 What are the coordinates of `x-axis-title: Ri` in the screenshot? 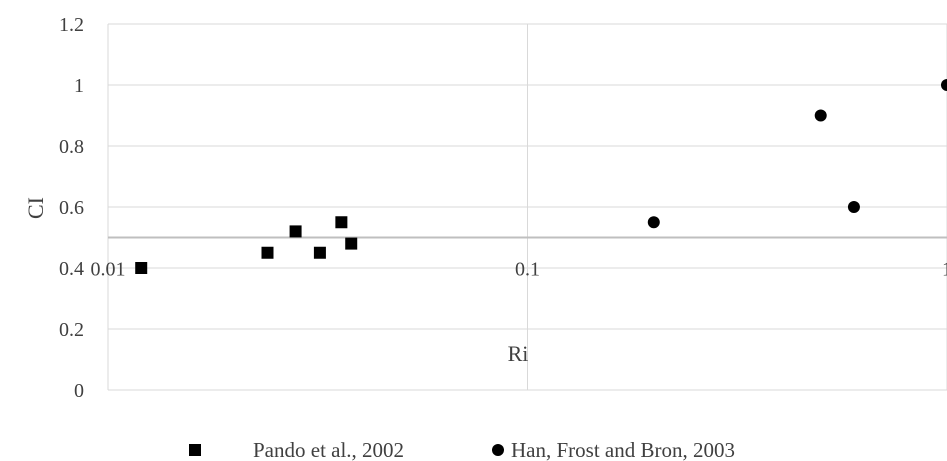 It's located at (518, 353).